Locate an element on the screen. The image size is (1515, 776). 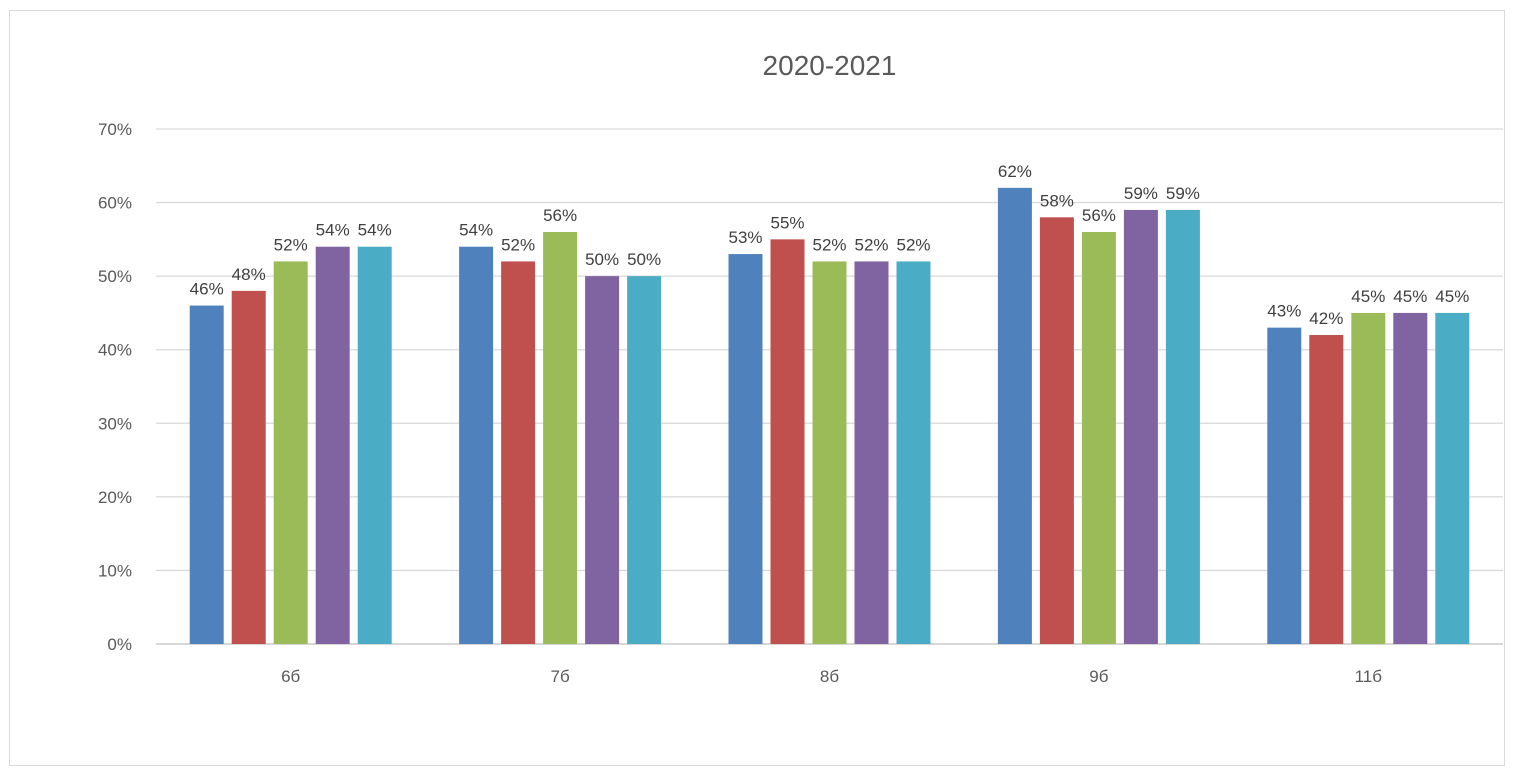
x-tick-label: 9б is located at coordinates (1098, 676).